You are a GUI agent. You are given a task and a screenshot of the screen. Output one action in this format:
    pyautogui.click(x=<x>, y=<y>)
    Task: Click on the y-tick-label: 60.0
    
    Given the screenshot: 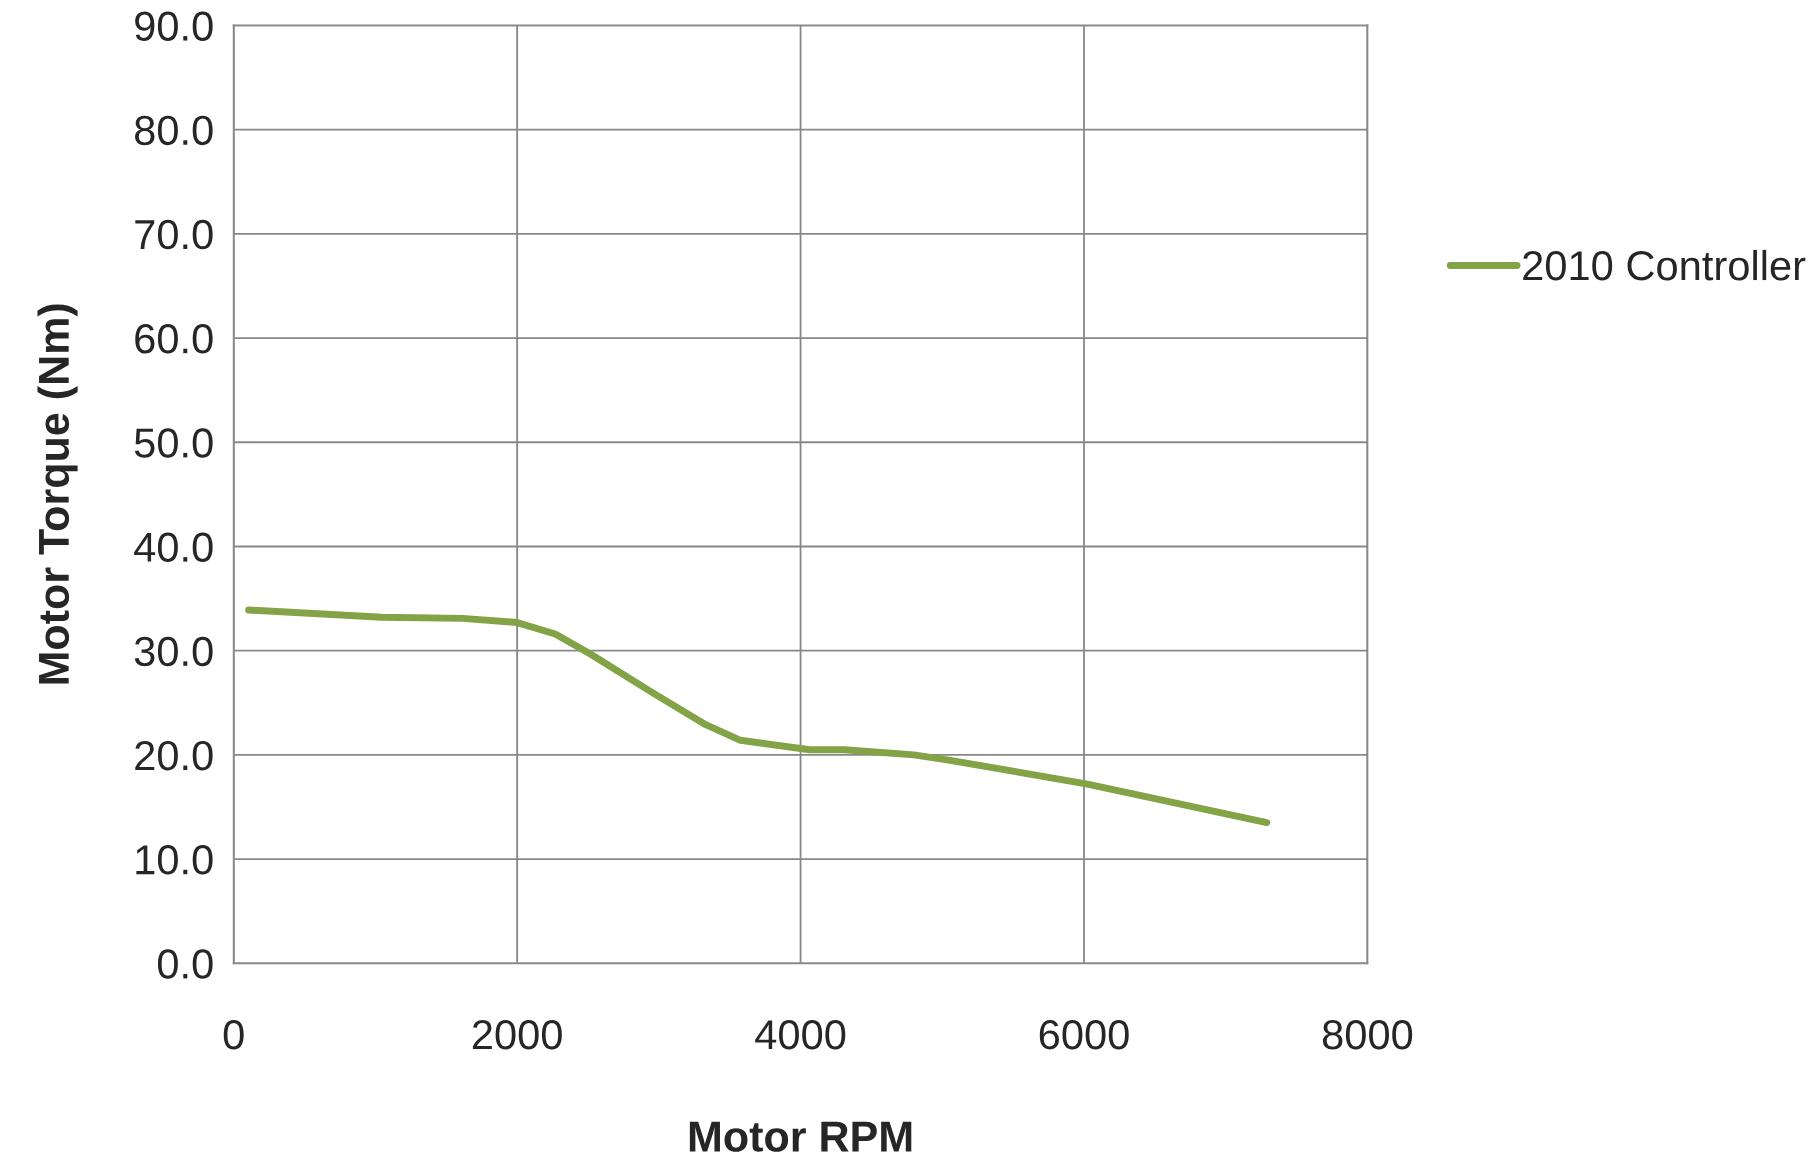 What is the action you would take?
    pyautogui.click(x=174, y=339)
    